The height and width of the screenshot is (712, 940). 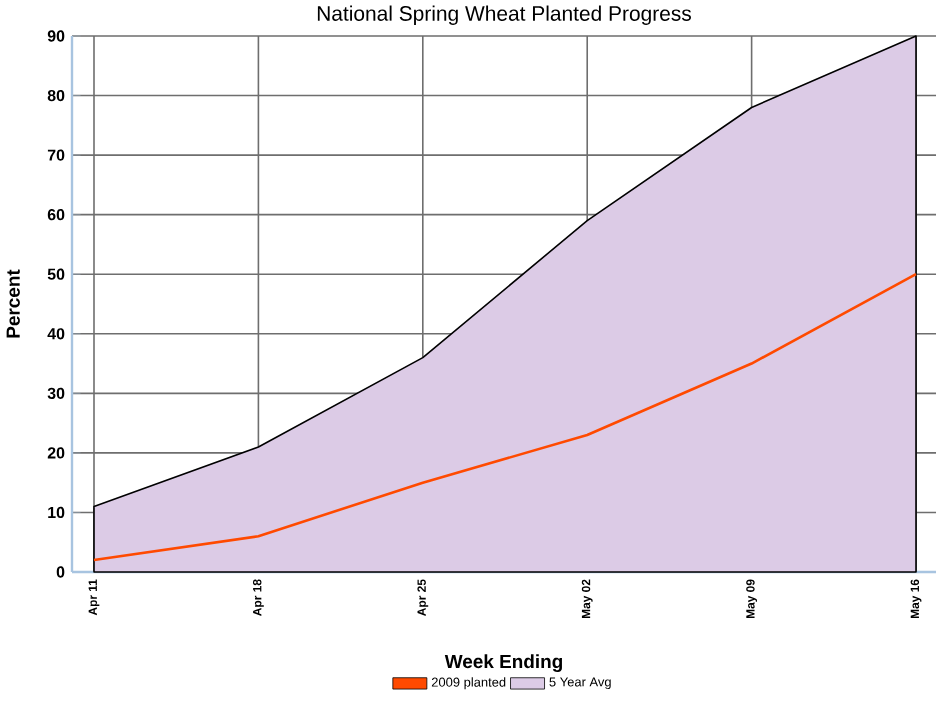 I want to click on y-axis-title: Percent, so click(x=13, y=303).